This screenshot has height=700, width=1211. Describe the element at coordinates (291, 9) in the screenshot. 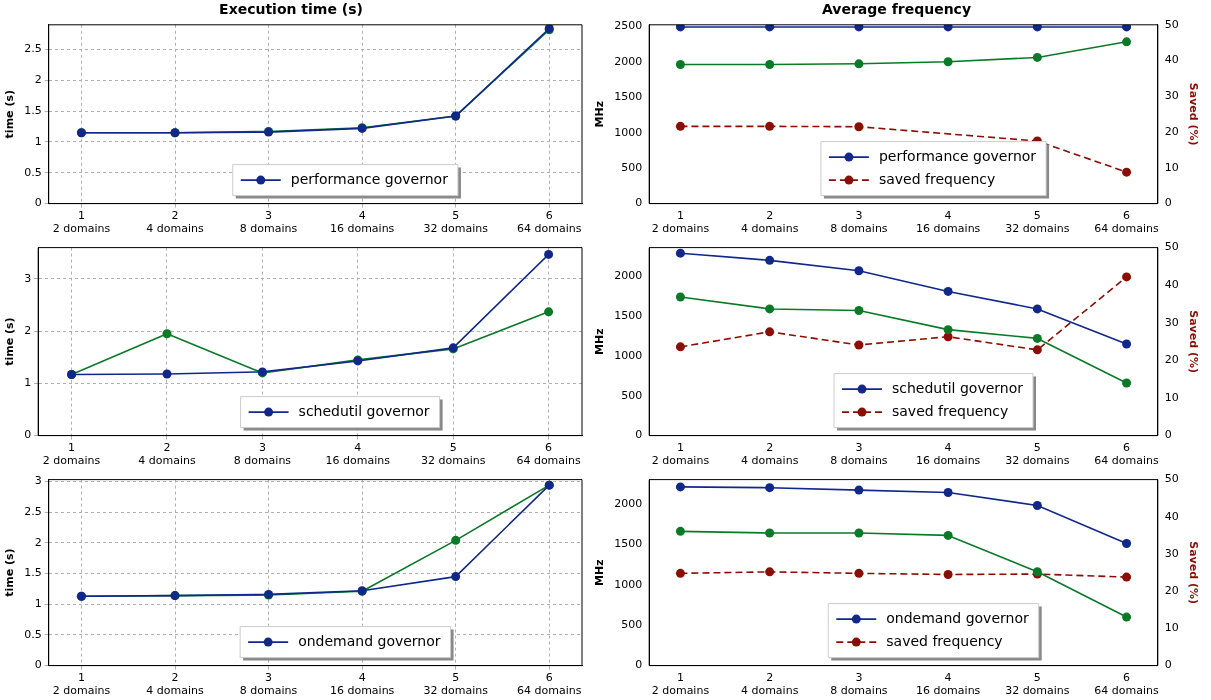

I see `chart-title: Execution time (s)` at that location.